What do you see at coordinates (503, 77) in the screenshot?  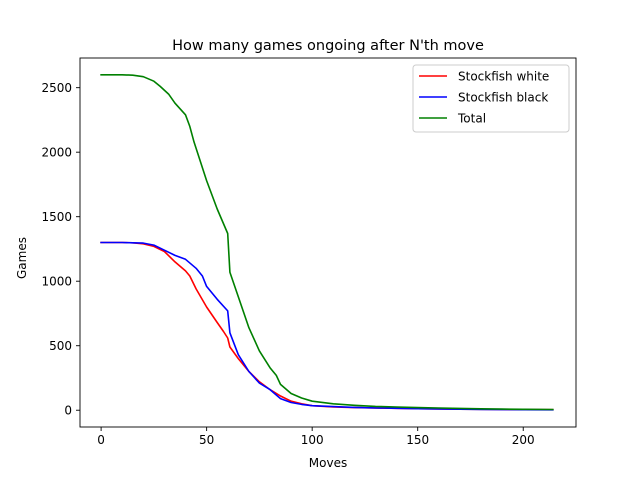 I see `legend-label-1: Stockfish white` at bounding box center [503, 77].